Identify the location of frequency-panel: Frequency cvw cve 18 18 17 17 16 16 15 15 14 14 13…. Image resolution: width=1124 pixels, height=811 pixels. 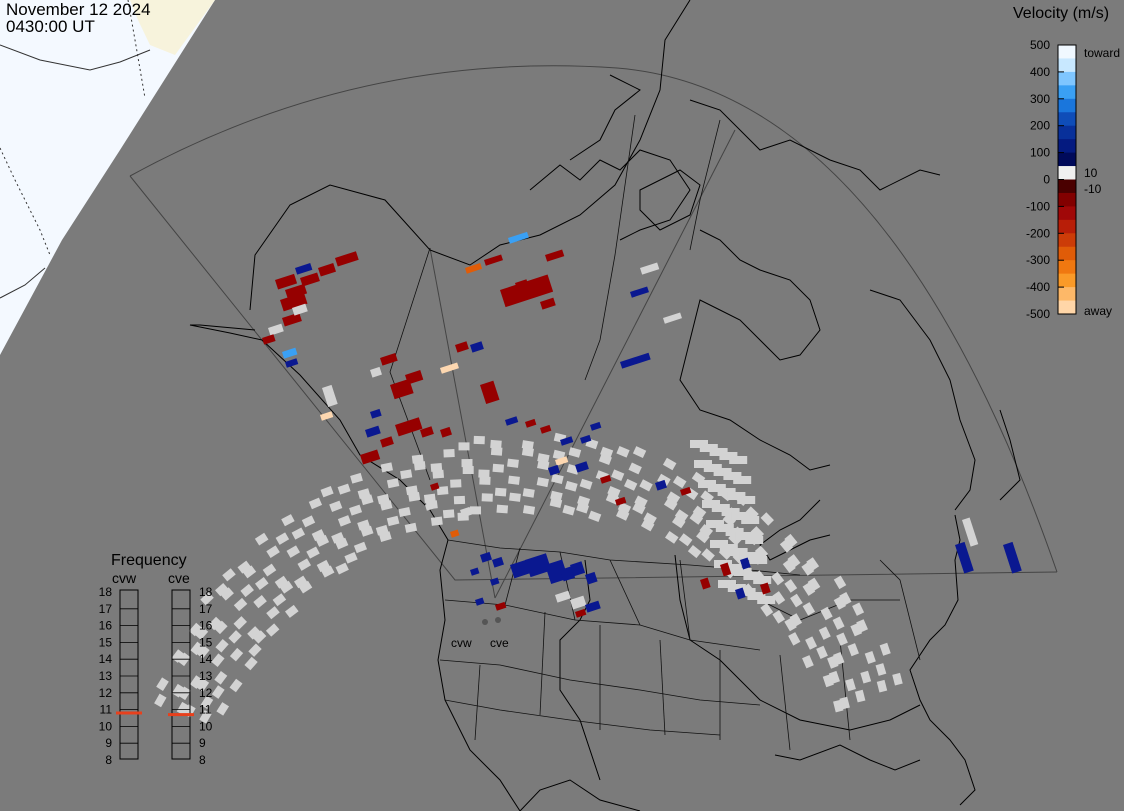
(156, 659).